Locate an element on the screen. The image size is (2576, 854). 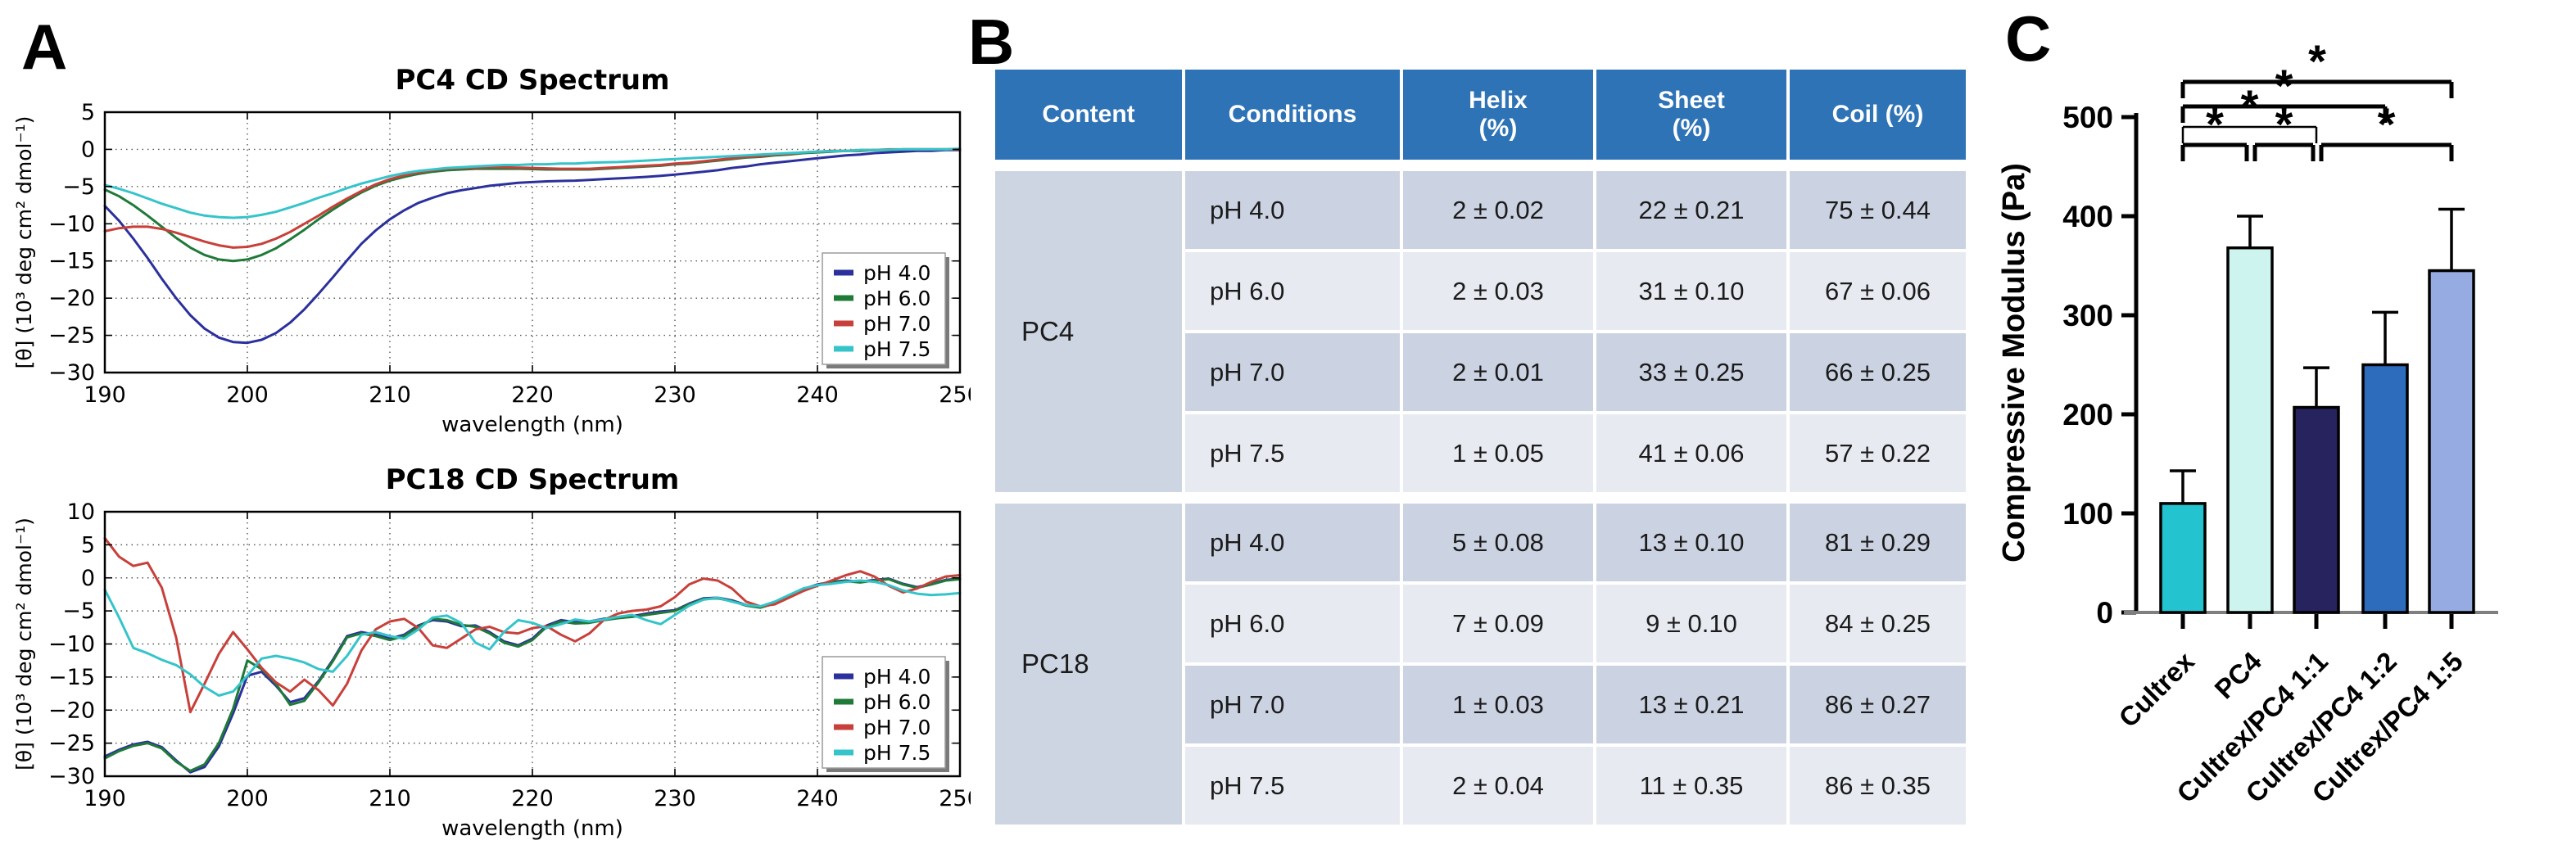
table-cell-coil: 57 ± 0.22 is located at coordinates (1878, 453).